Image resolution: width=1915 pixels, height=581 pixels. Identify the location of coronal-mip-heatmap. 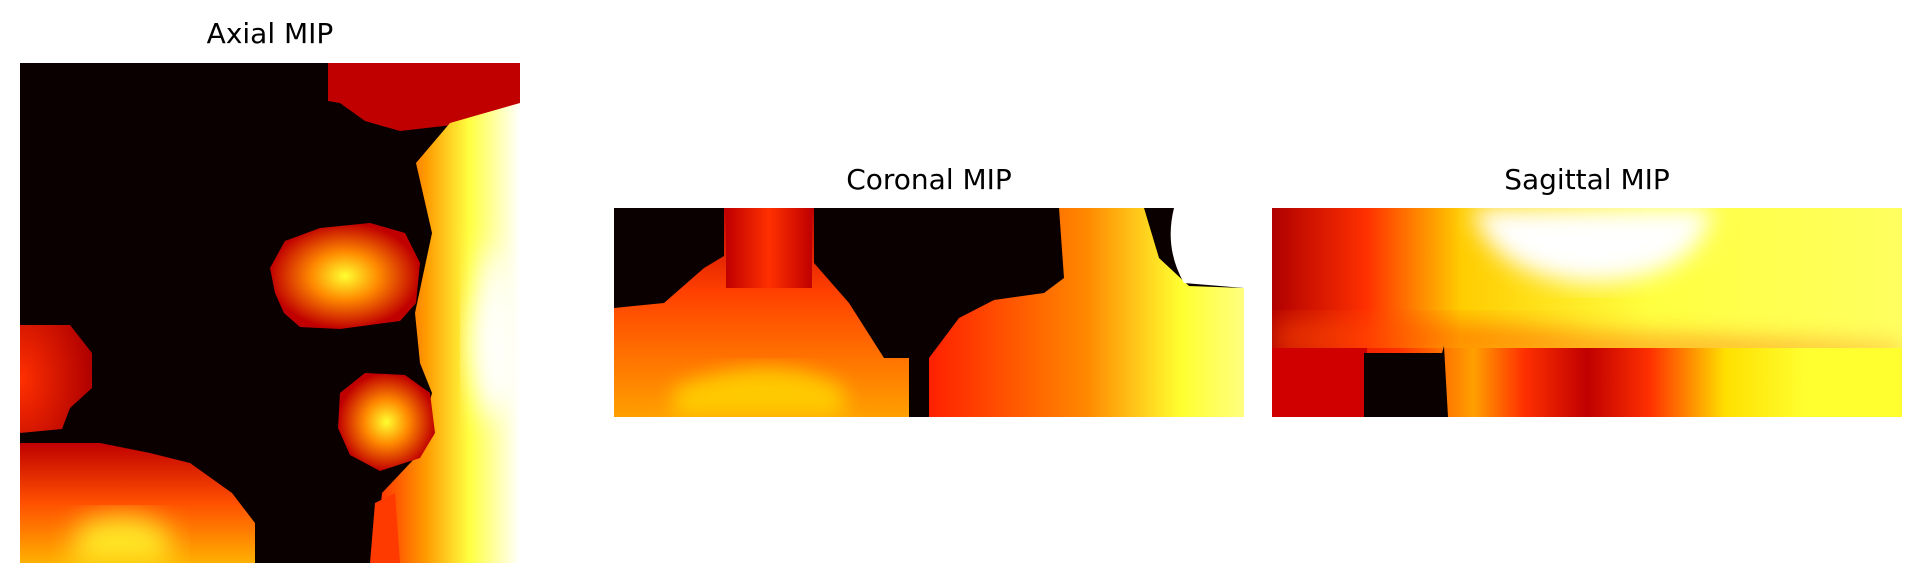
(929, 312).